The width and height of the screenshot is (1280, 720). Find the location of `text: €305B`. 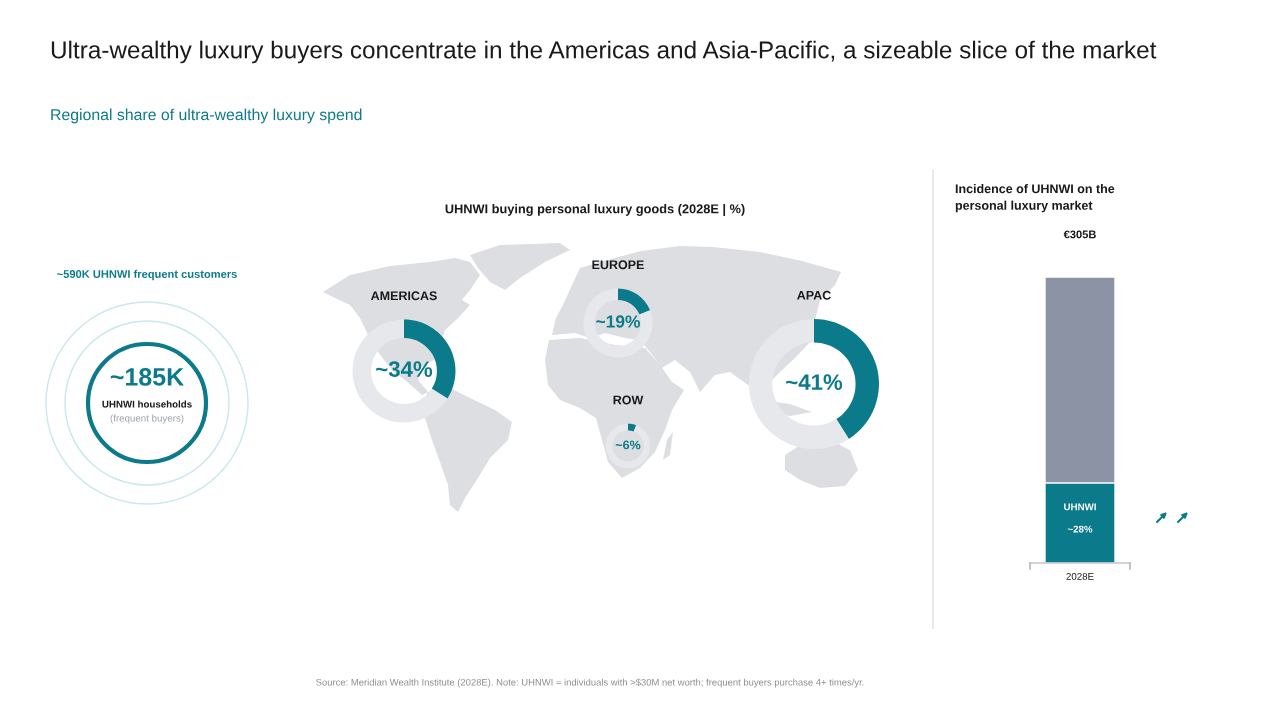

text: €305B is located at coordinates (1079, 234).